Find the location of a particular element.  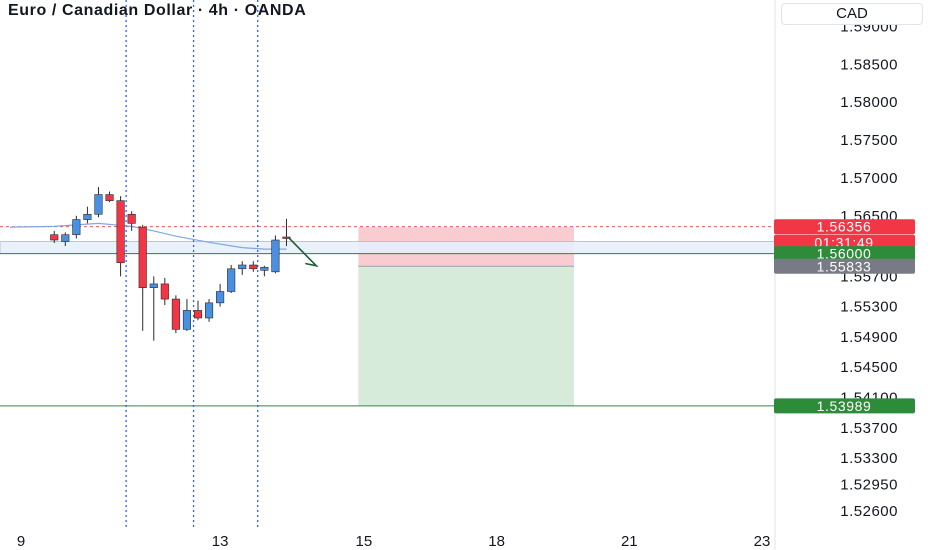

x-tick-label: 21 is located at coordinates (629, 541).